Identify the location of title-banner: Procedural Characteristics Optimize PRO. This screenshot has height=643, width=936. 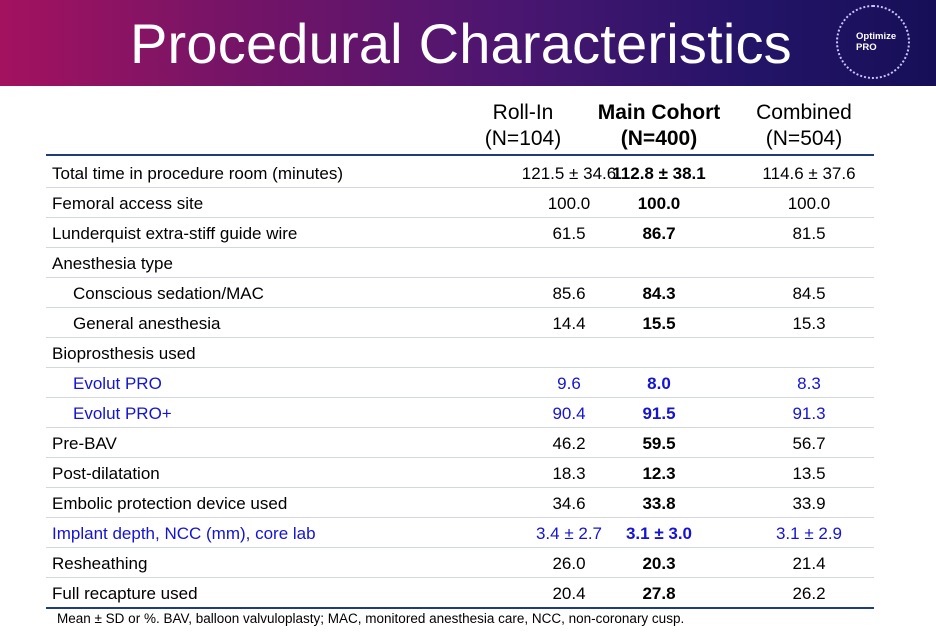
(468, 43).